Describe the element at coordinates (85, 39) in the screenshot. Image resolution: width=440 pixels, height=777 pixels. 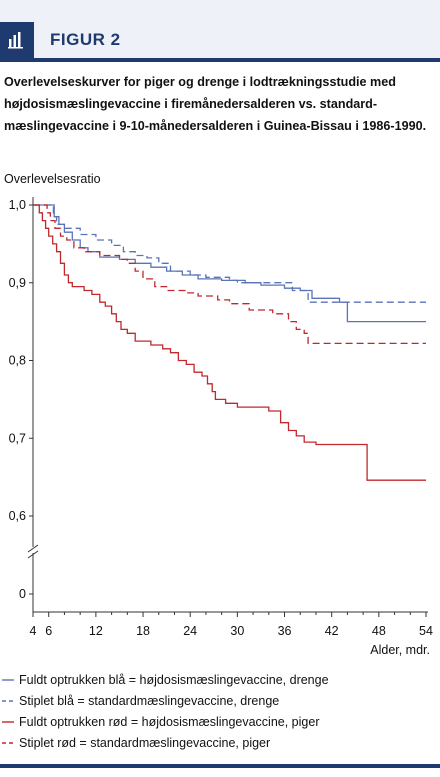
I see `figure-title: FIGUR 2` at that location.